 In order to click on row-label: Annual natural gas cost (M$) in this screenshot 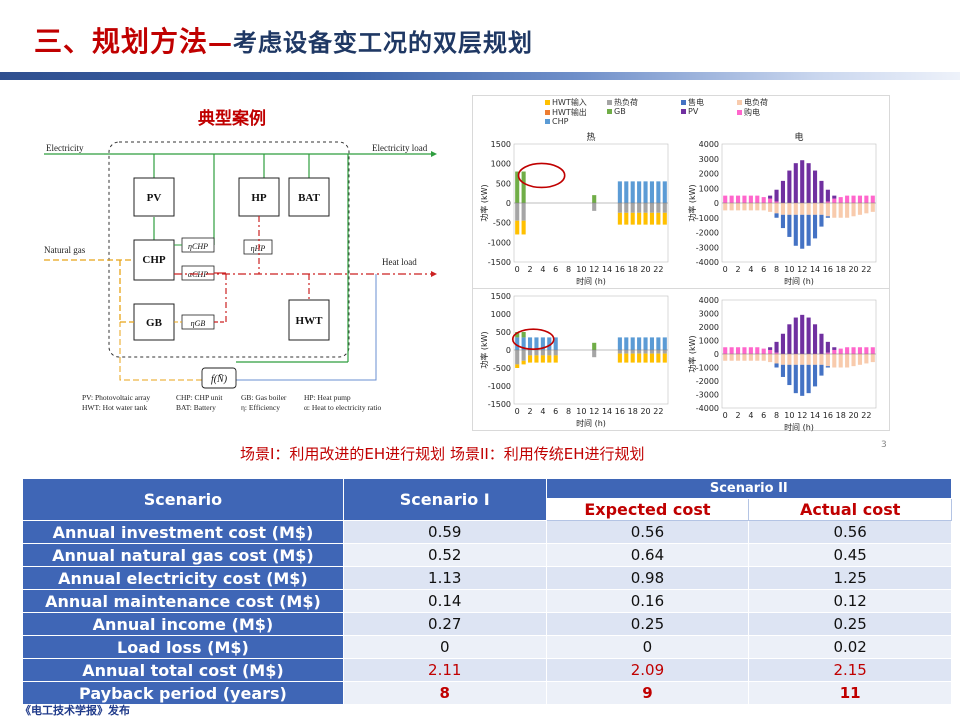, I will do `click(183, 555)`.